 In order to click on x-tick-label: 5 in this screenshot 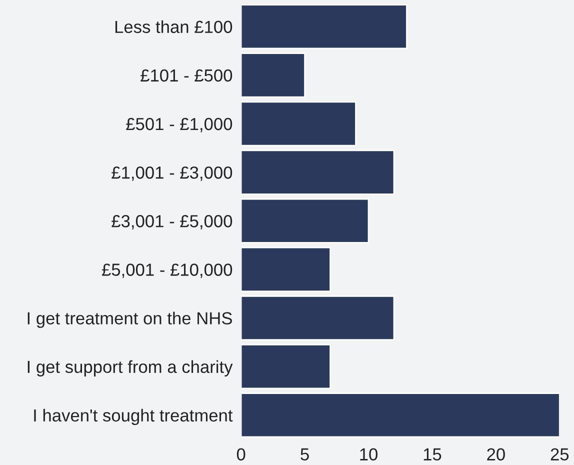, I will do `click(304, 454)`.